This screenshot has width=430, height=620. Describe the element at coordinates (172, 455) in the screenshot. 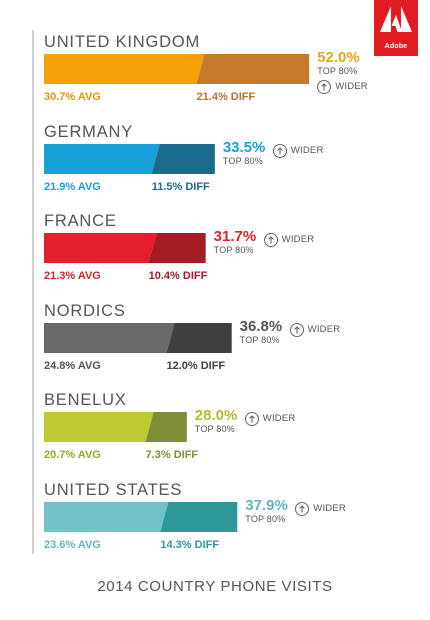

I see `diff-label: 7.3% DIFF` at that location.